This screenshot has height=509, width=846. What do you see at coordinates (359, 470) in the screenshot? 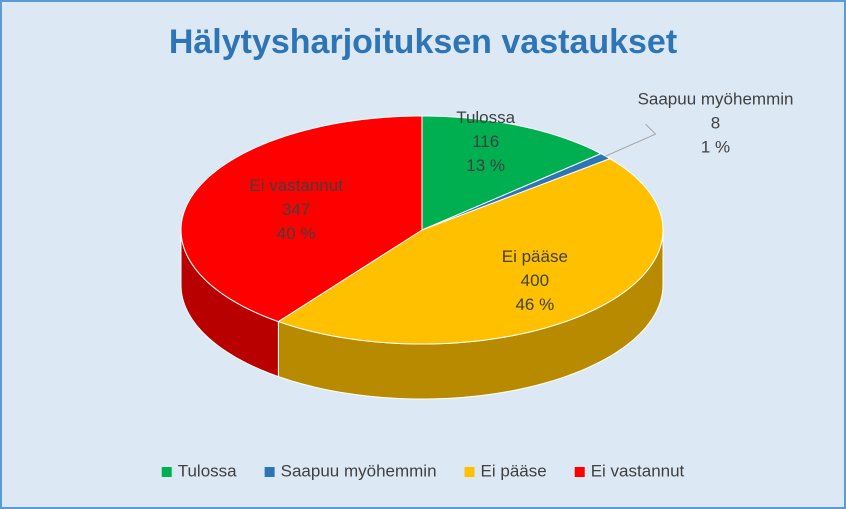
I see `legend-label: Saapuu myöhemmin` at bounding box center [359, 470].